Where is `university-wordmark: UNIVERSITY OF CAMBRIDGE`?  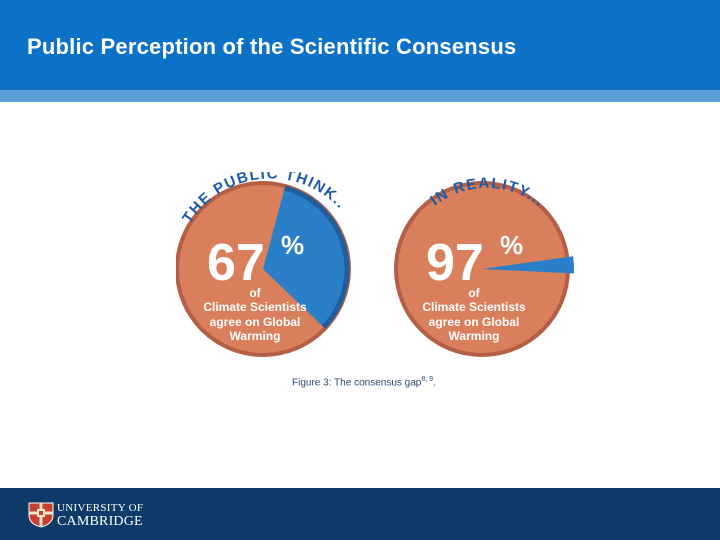
university-wordmark: UNIVERSITY OF CAMBRIDGE is located at coordinates (100, 515).